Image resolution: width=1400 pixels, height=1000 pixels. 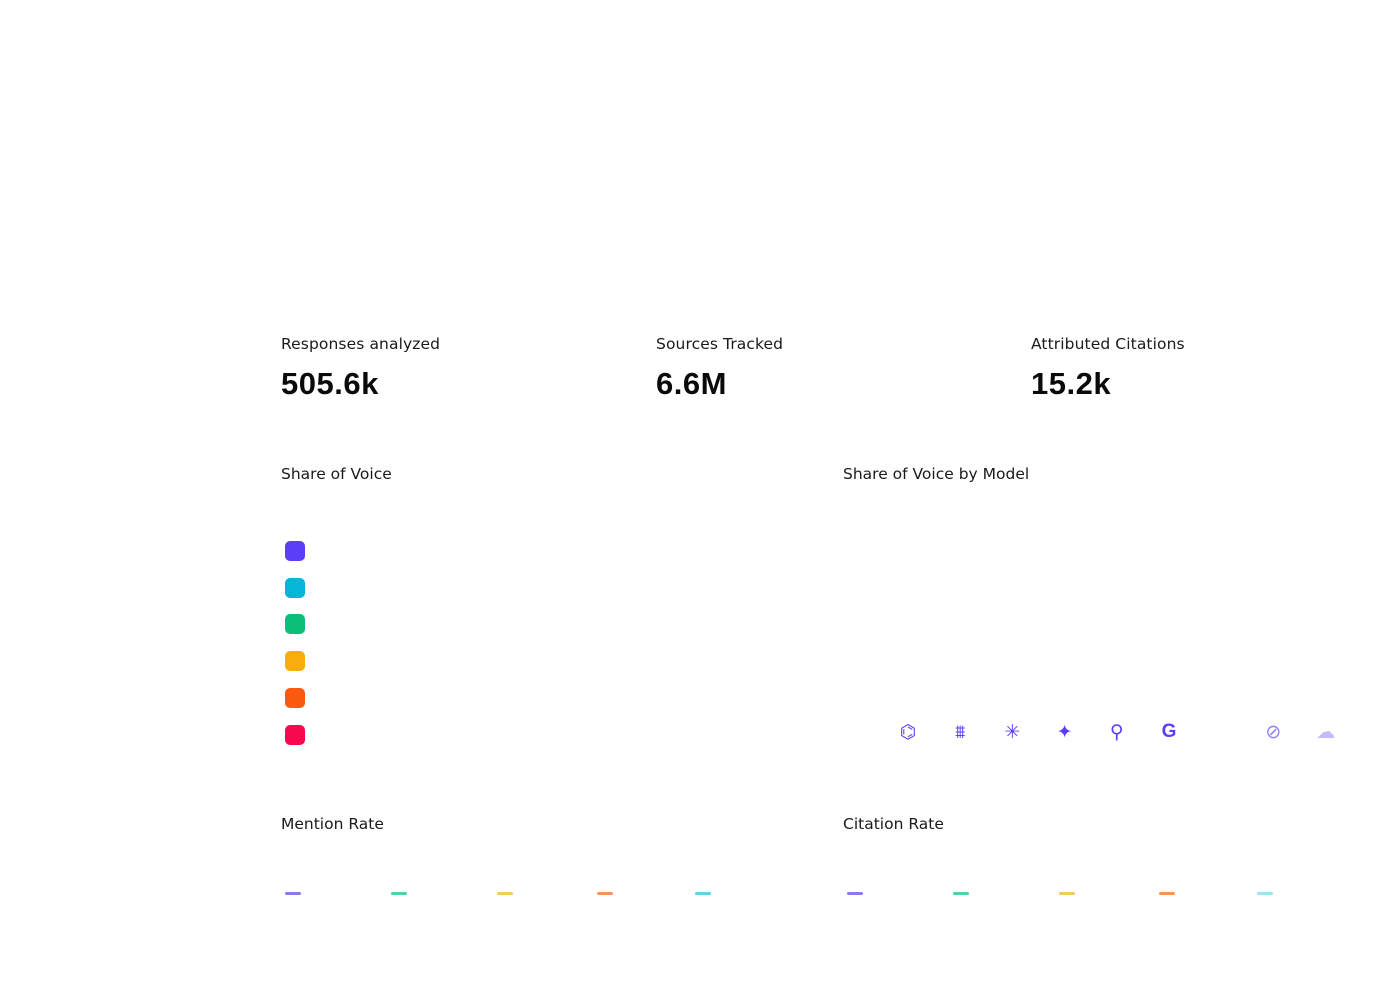 I want to click on kpi-value-responses: 505.6k, so click(x=330, y=383).